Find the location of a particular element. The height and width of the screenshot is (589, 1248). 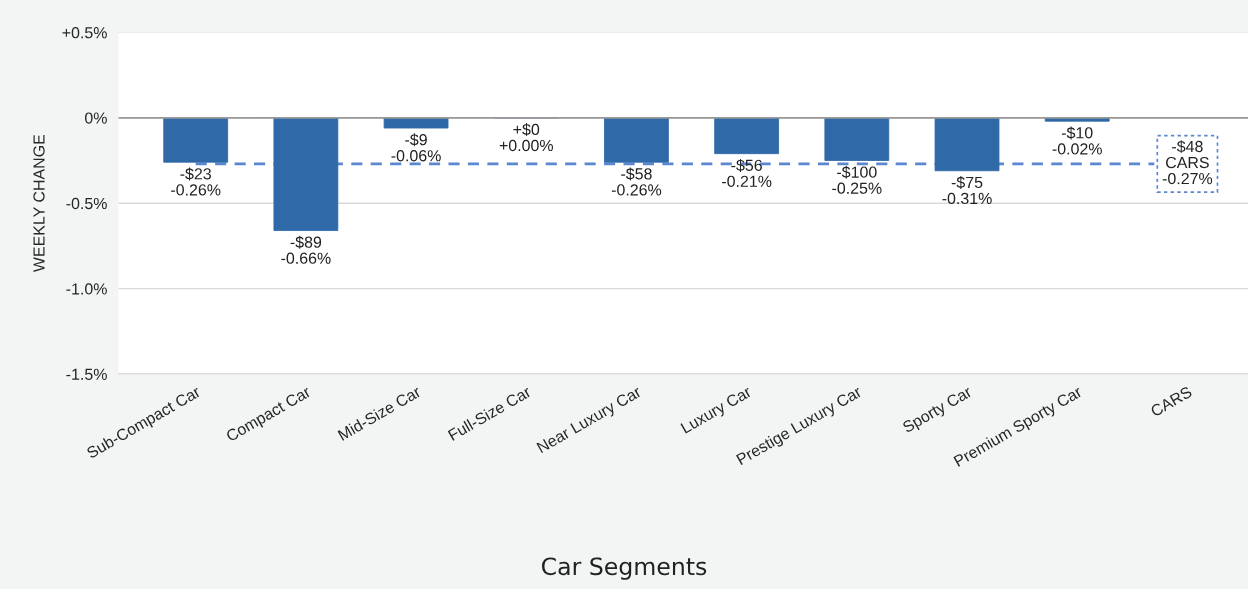

y-tick-label: -1.5% is located at coordinates (86, 374).